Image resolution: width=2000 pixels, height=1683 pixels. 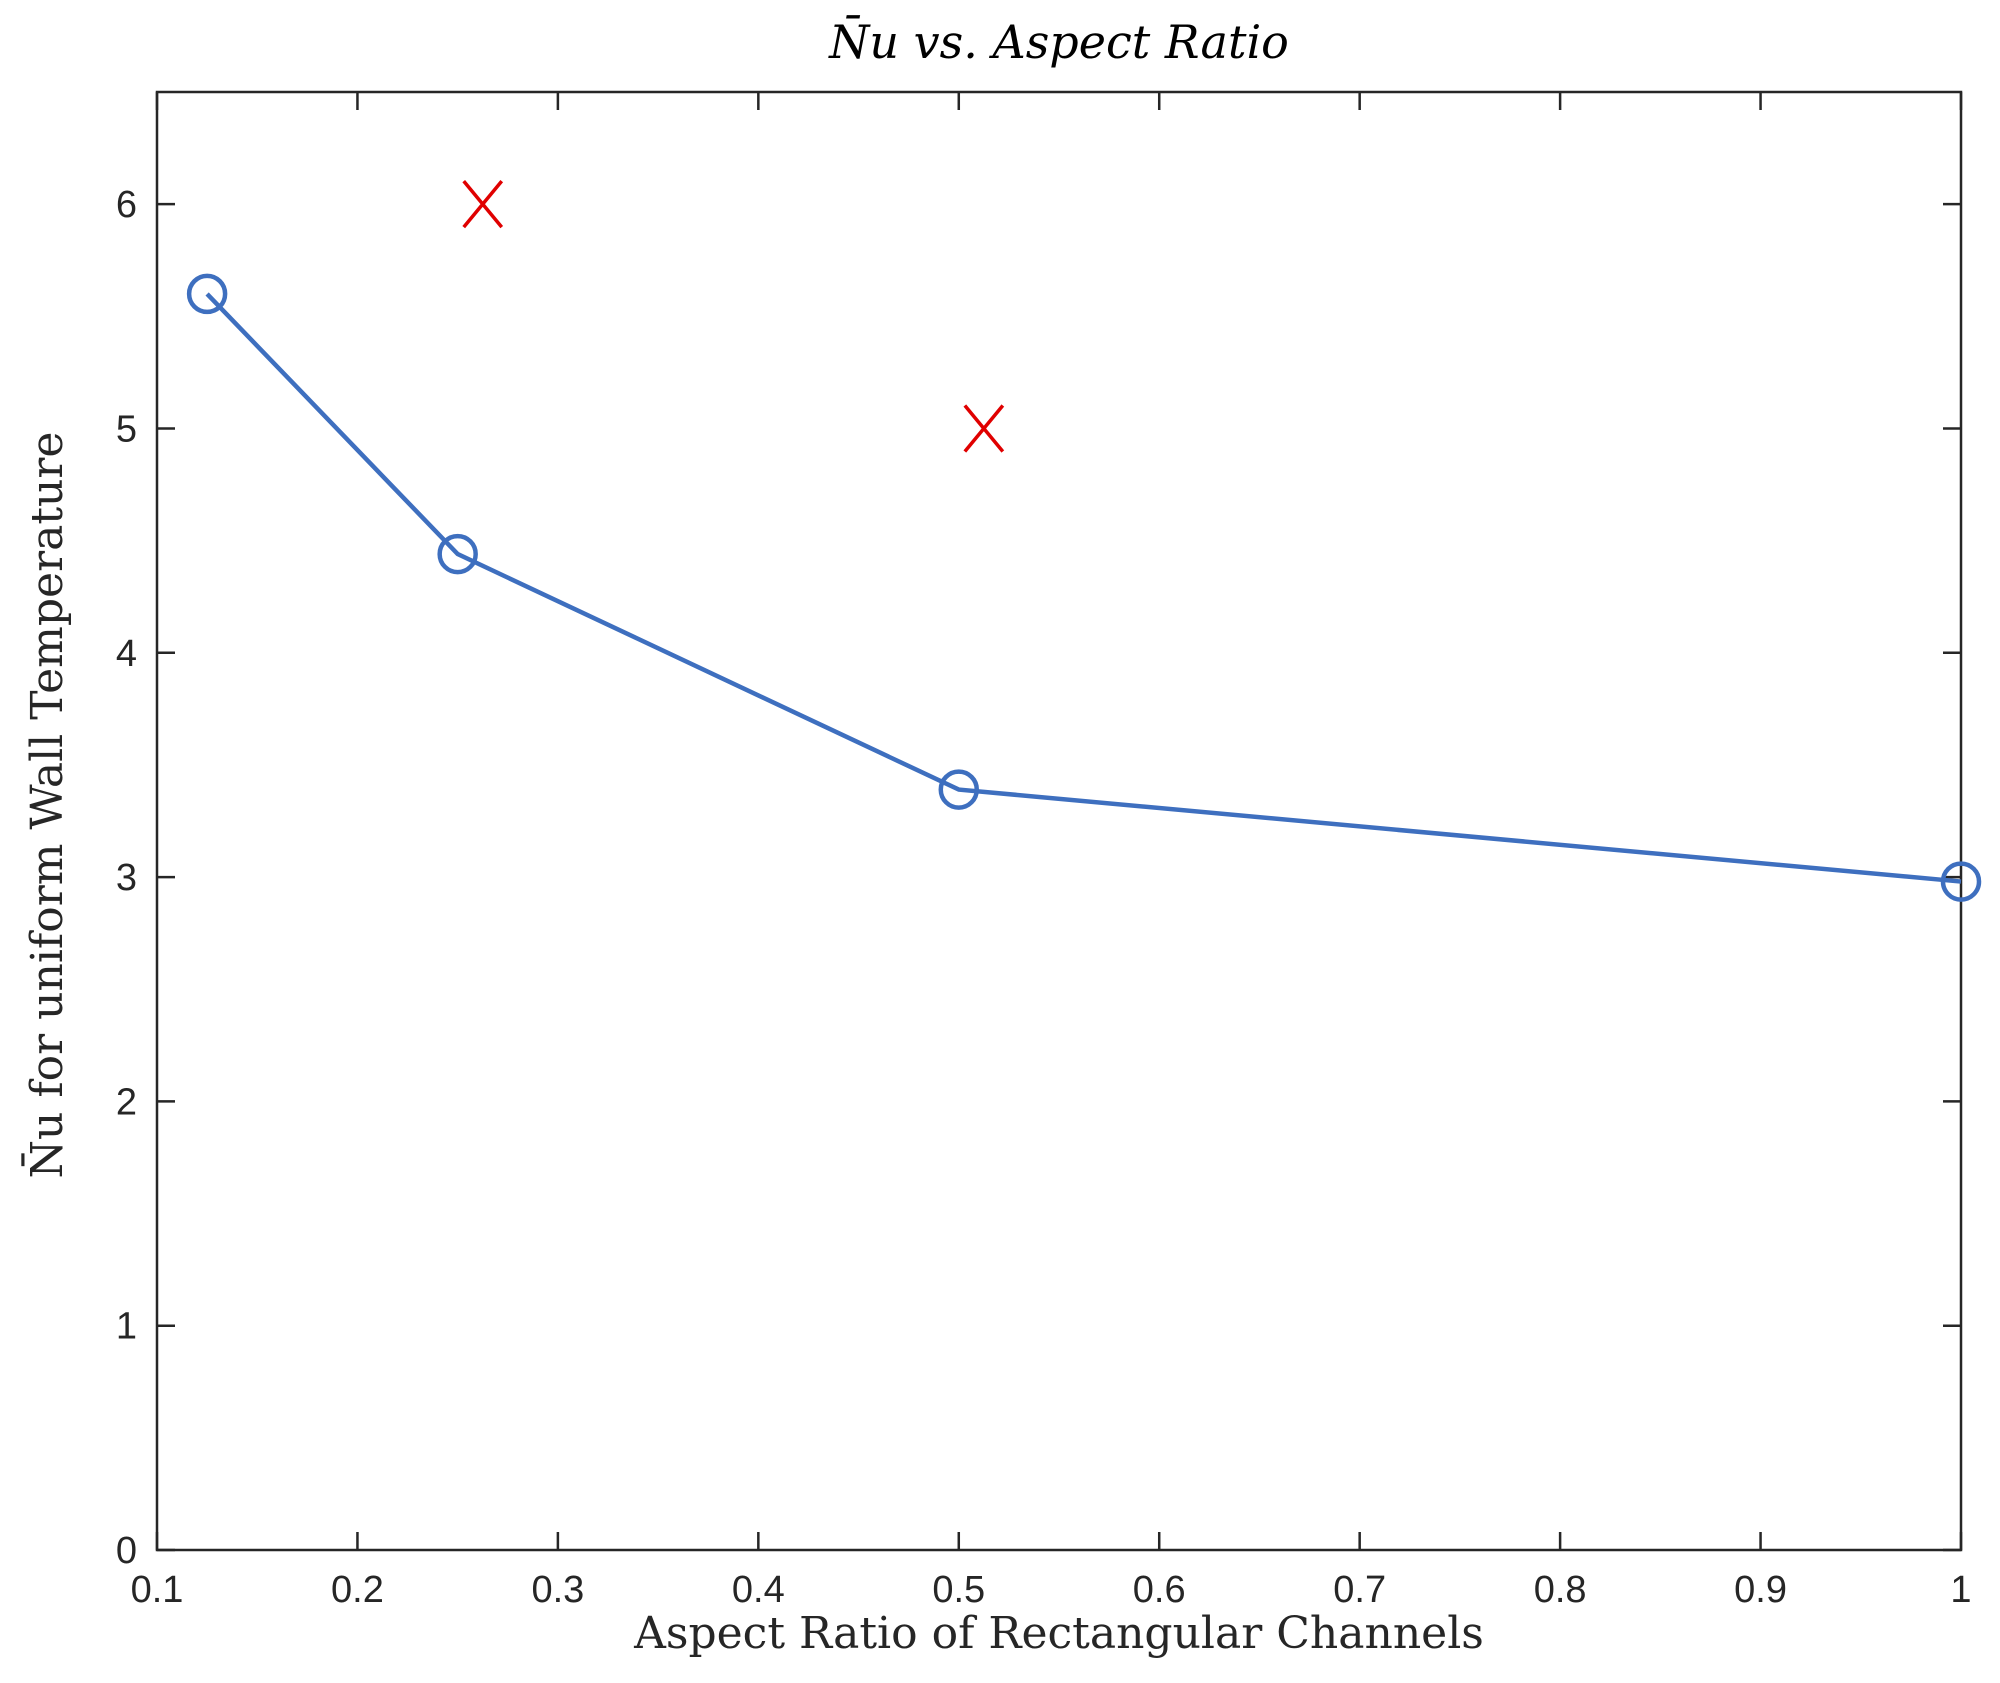 What do you see at coordinates (126, 1327) in the screenshot?
I see `y-tick-label: 1` at bounding box center [126, 1327].